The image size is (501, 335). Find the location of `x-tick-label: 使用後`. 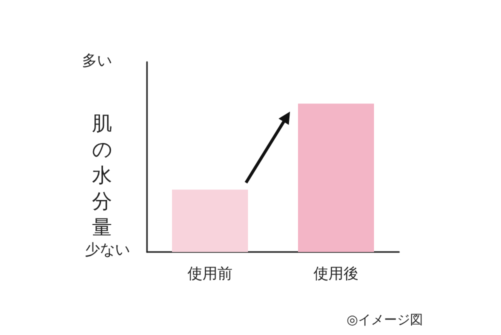

x-tick-label: 使用後 is located at coordinates (336, 273).